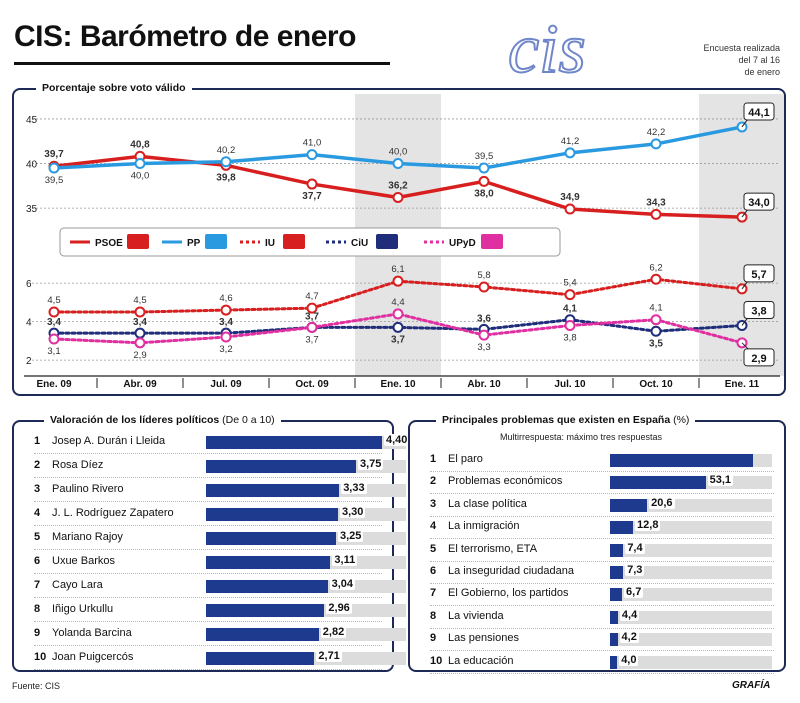  Describe the element at coordinates (212, 442) in the screenshot. I see `list-item: 1 Josep A. Durán i Lleida 4,40` at that location.